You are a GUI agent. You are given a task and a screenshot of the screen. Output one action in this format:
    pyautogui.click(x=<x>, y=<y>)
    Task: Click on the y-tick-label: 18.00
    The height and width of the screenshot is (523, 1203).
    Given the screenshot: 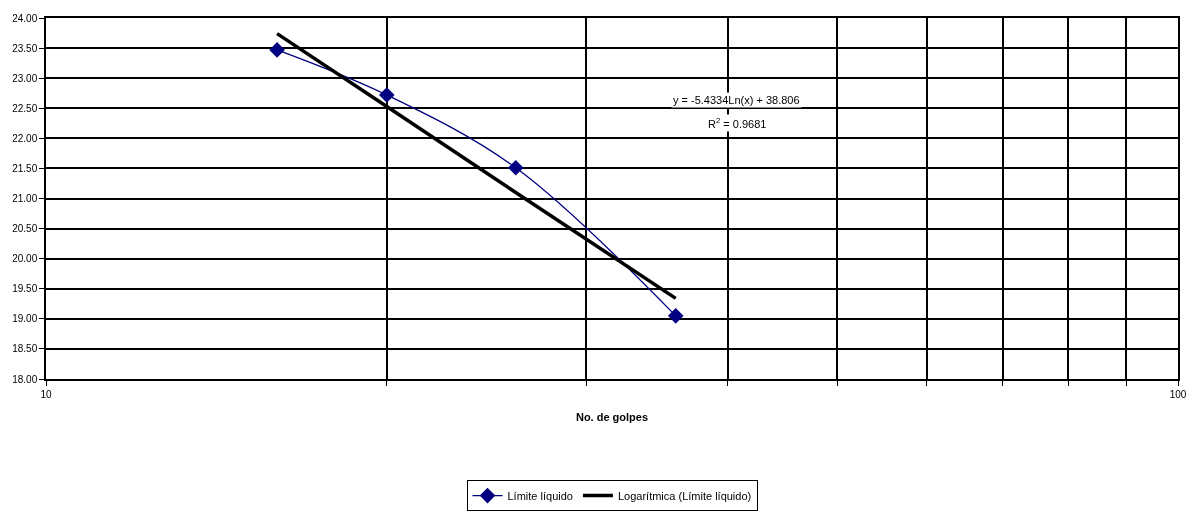 What is the action you would take?
    pyautogui.click(x=25, y=379)
    